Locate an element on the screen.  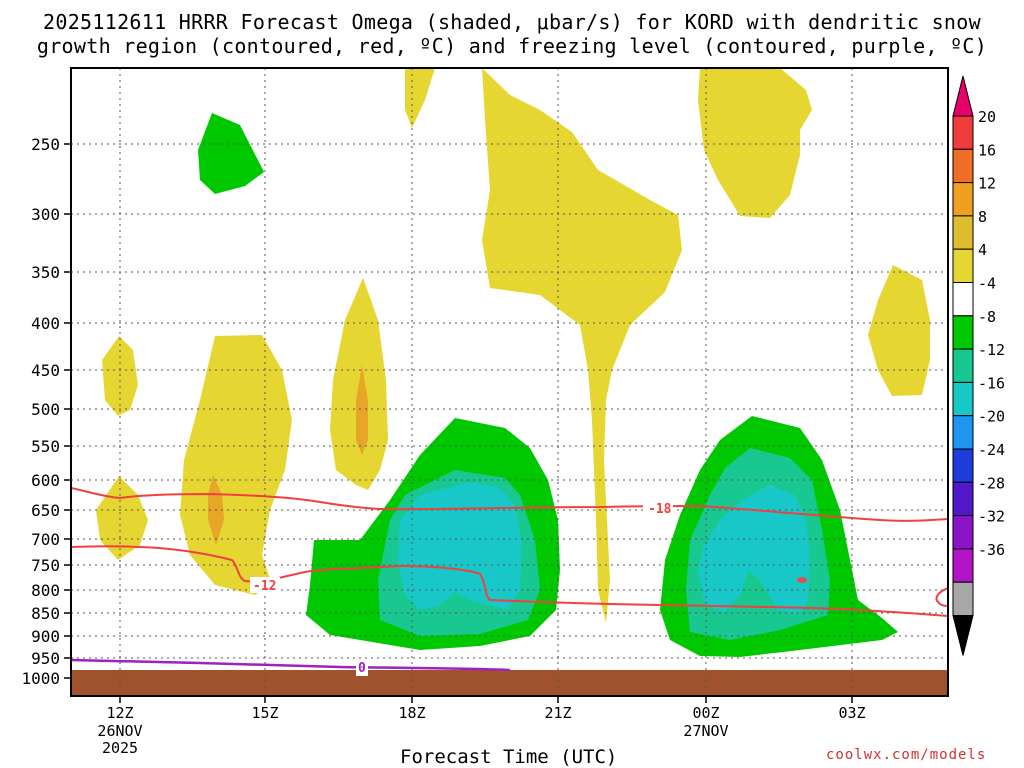
colorbar-label--12: -12 is located at coordinates (991, 350).